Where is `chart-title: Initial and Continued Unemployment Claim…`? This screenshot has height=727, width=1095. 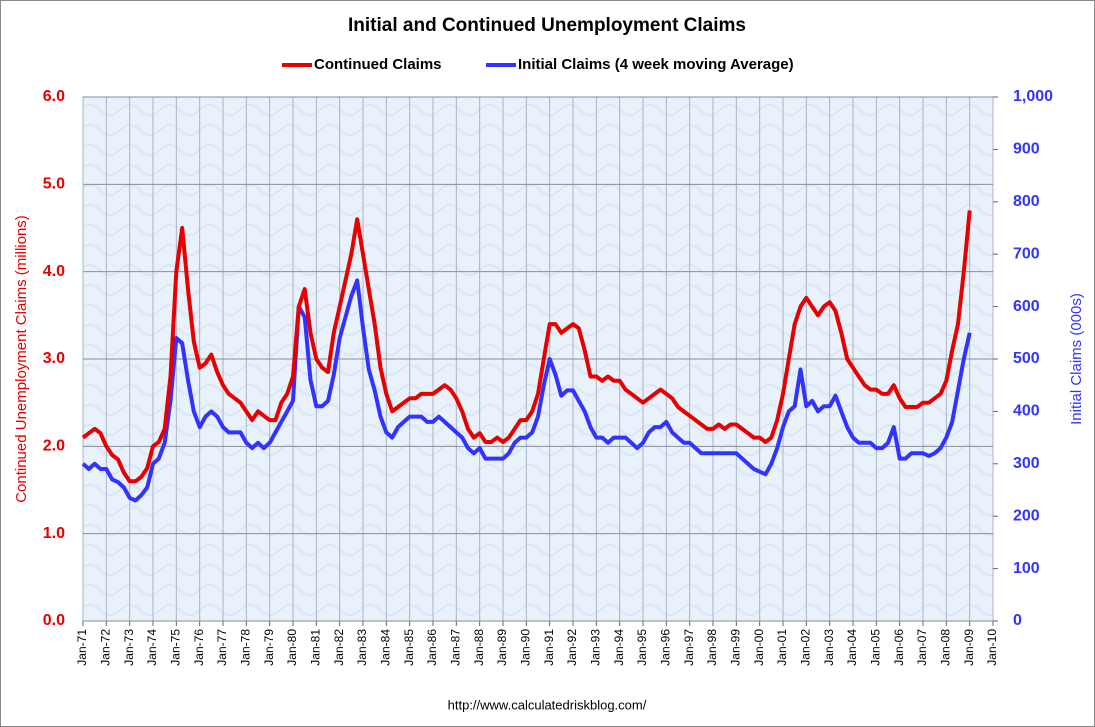 chart-title: Initial and Continued Unemployment Claim… is located at coordinates (547, 25).